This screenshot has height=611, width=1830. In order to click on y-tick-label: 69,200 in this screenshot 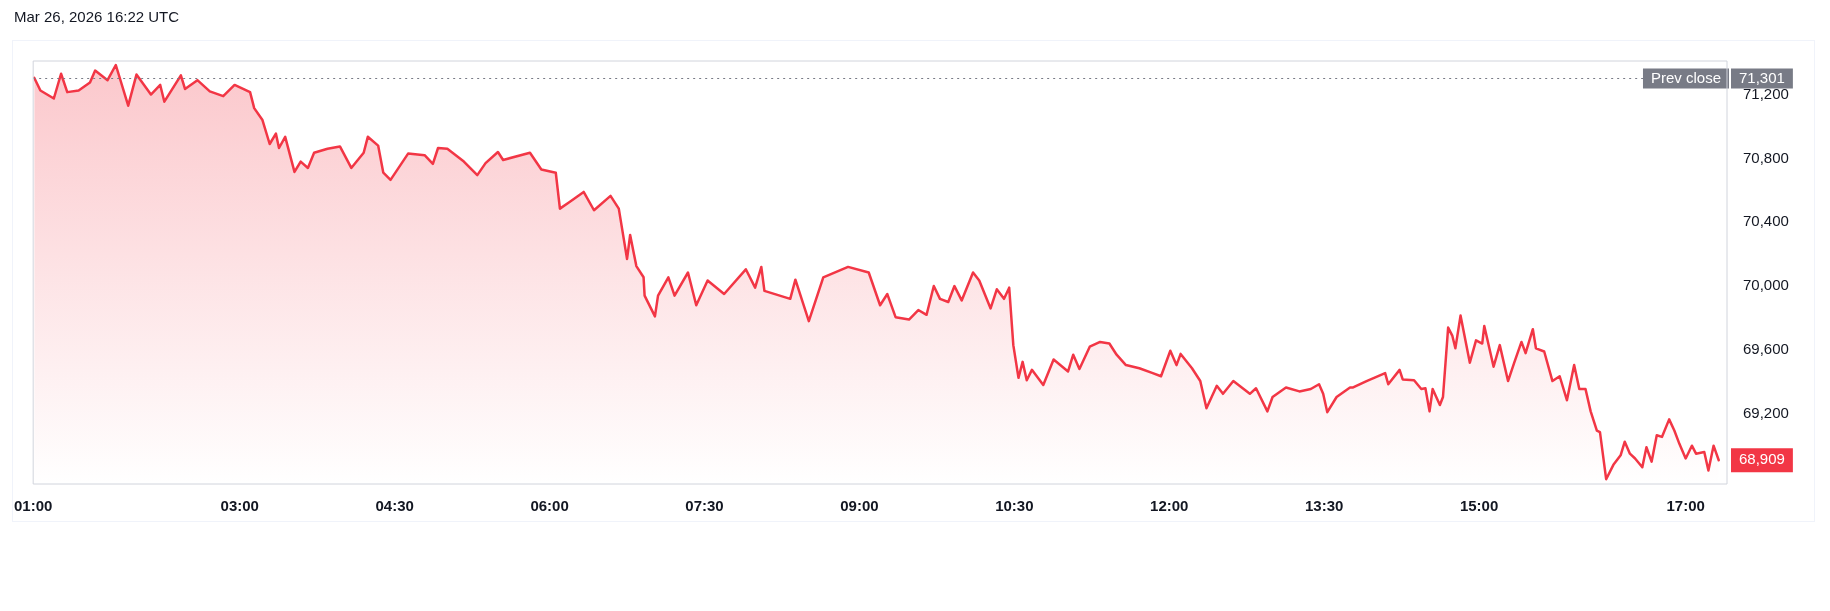, I will do `click(1766, 412)`.